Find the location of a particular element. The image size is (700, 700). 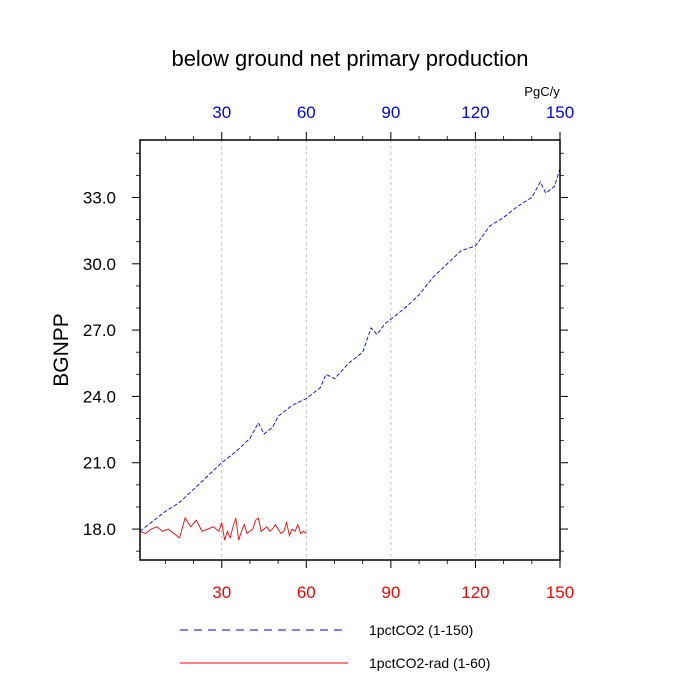

y-tick-label: 24.0 is located at coordinates (99, 396).